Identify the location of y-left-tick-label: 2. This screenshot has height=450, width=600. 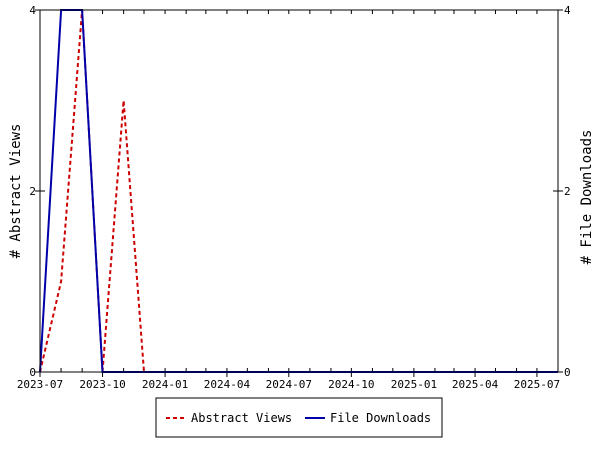
(32, 191).